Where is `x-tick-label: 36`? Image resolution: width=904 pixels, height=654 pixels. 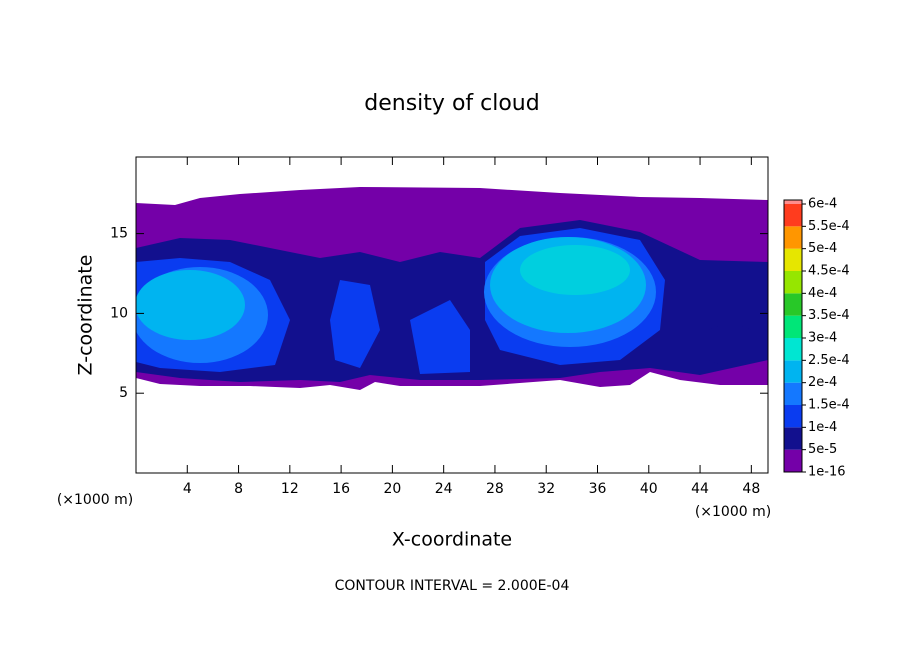
x-tick-label: 36 is located at coordinates (598, 489).